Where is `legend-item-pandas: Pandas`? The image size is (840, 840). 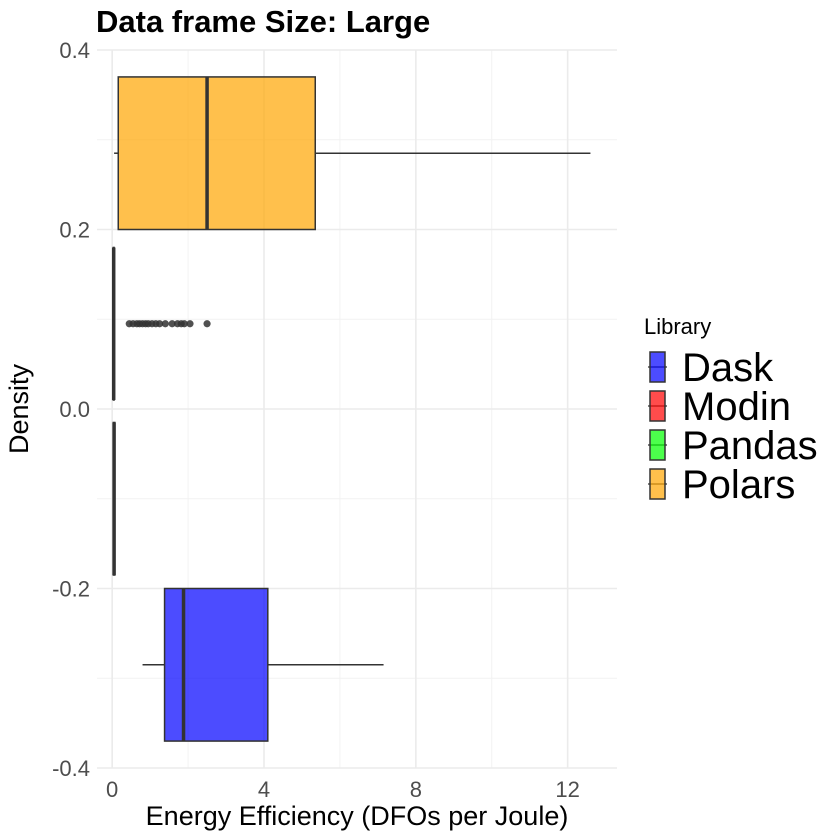 legend-item-pandas: Pandas is located at coordinates (733, 446).